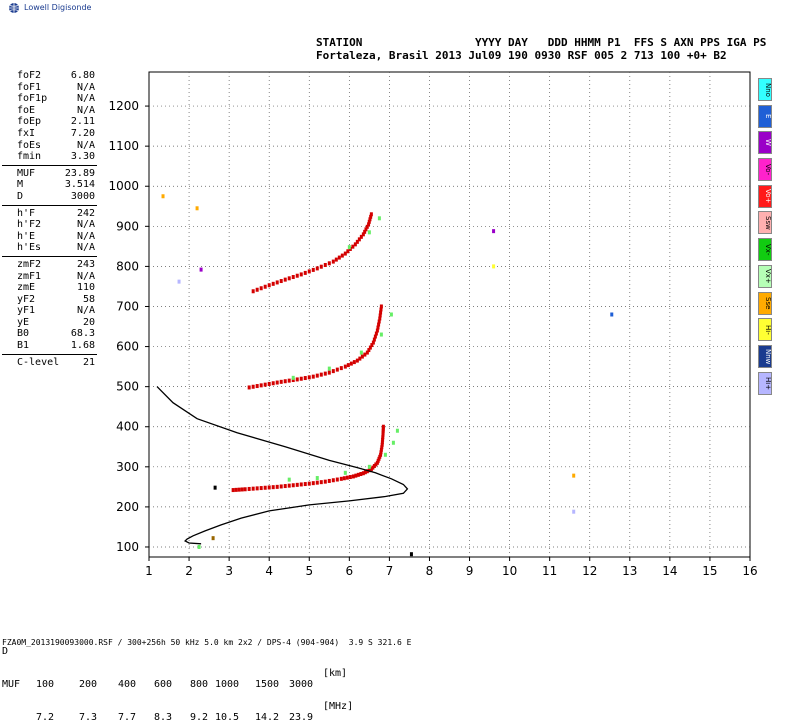 This screenshot has width=800, height=723. I want to click on x-tick-label: 14, so click(669, 571).